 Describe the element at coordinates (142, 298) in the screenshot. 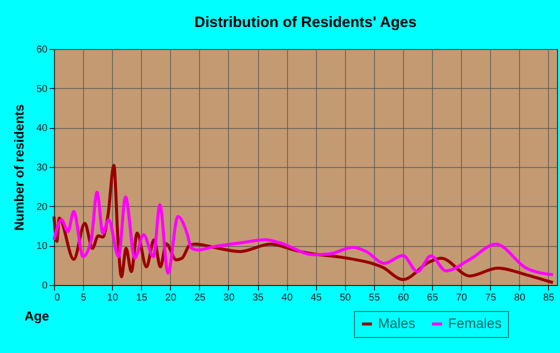

I see `x-tick-label: 15` at that location.